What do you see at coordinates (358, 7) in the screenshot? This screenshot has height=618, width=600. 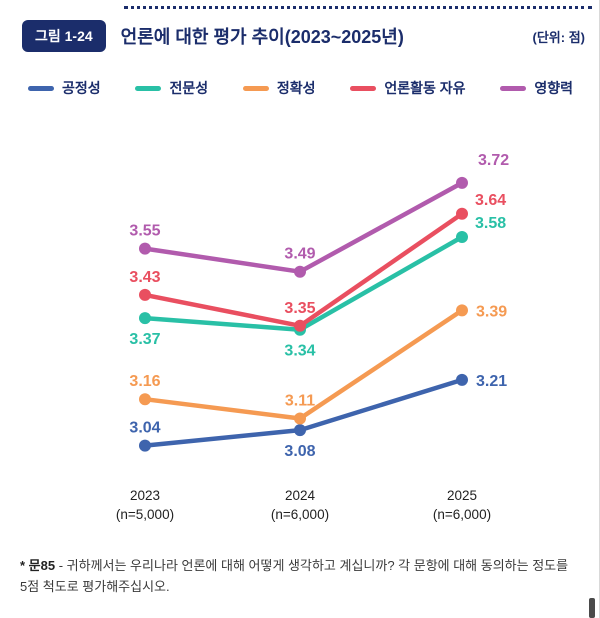 I see `top-dotted-divider` at bounding box center [358, 7].